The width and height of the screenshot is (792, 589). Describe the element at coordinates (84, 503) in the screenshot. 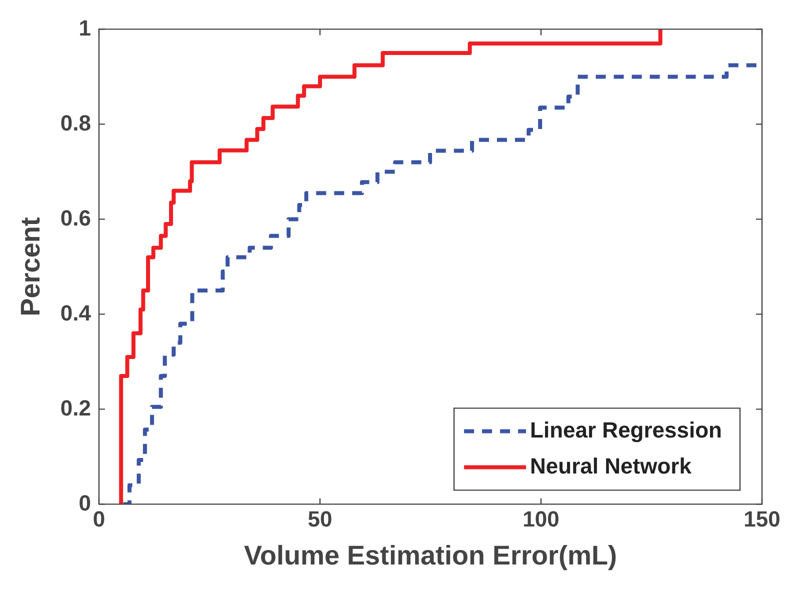

I see `y-tick-label: 0` at that location.